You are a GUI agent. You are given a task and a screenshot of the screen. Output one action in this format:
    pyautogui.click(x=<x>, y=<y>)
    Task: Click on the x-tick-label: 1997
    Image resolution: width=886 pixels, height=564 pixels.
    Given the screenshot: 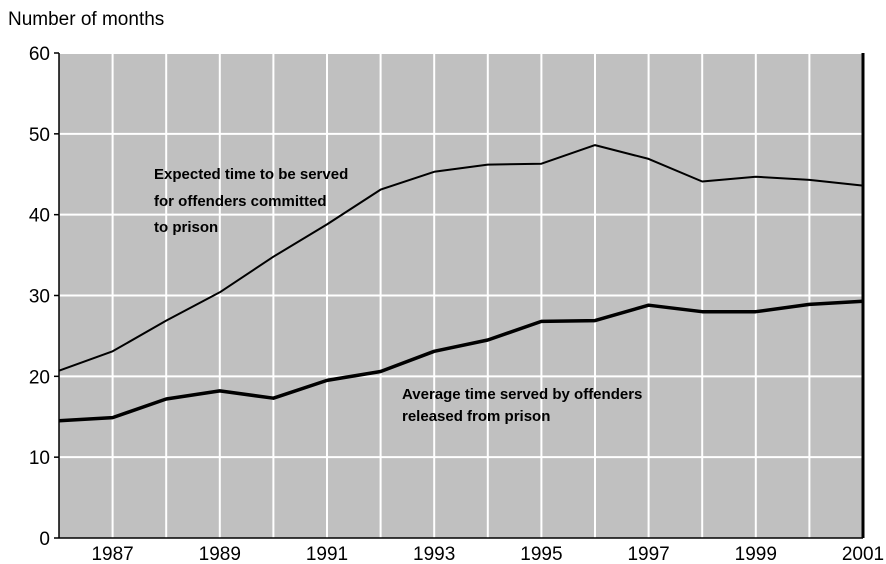 What is the action you would take?
    pyautogui.click(x=648, y=554)
    